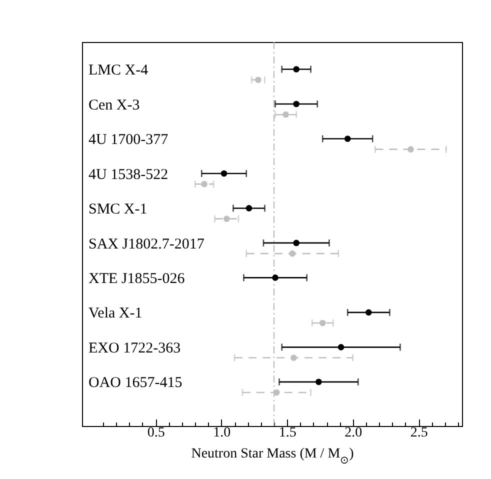 The width and height of the screenshot is (491, 479). Describe the element at coordinates (272, 456) in the screenshot. I see `x-axis-title: Neutron Star Mass (M / M$_{⊙}$)` at that location.